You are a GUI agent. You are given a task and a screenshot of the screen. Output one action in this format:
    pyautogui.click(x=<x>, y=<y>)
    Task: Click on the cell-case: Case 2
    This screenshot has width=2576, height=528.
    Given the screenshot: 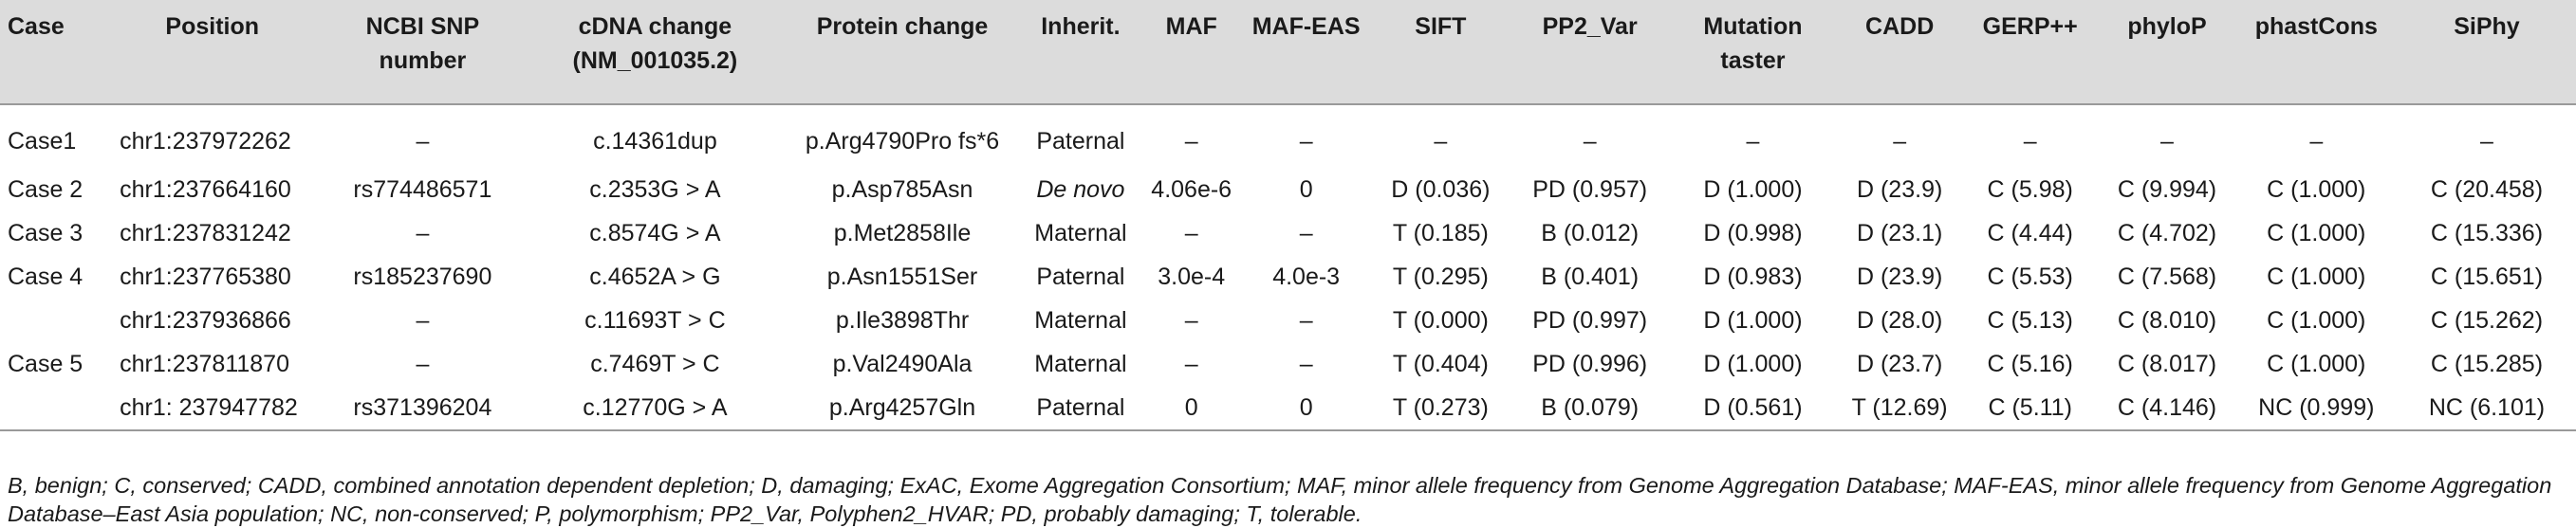 What is the action you would take?
    pyautogui.click(x=45, y=189)
    